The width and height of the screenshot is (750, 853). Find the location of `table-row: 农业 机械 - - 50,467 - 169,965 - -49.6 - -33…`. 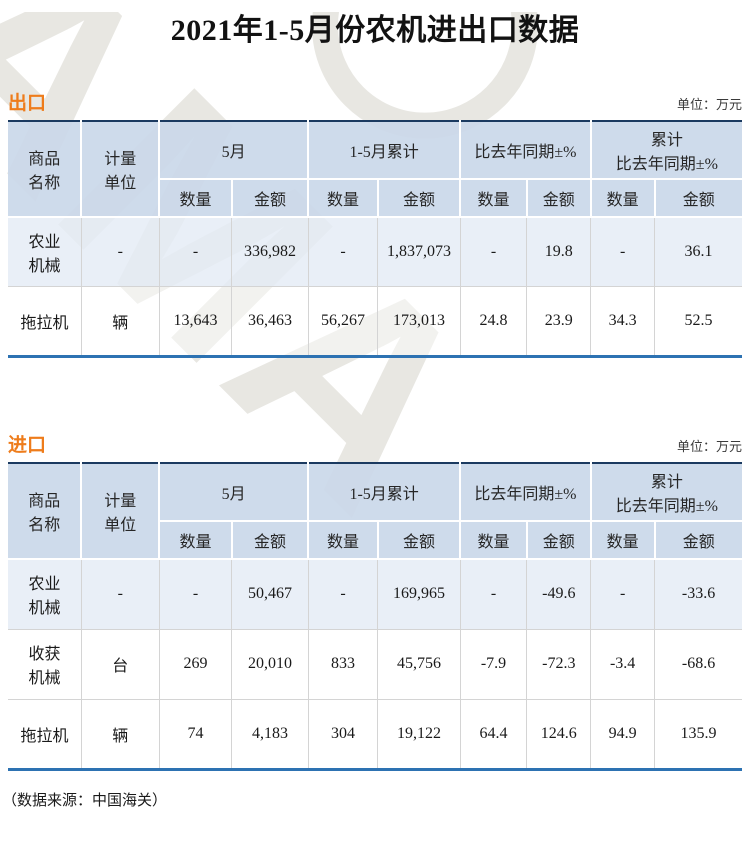

table-row: 农业 机械 - - 50,467 - 169,965 - -49.6 - -33… is located at coordinates (375, 594).